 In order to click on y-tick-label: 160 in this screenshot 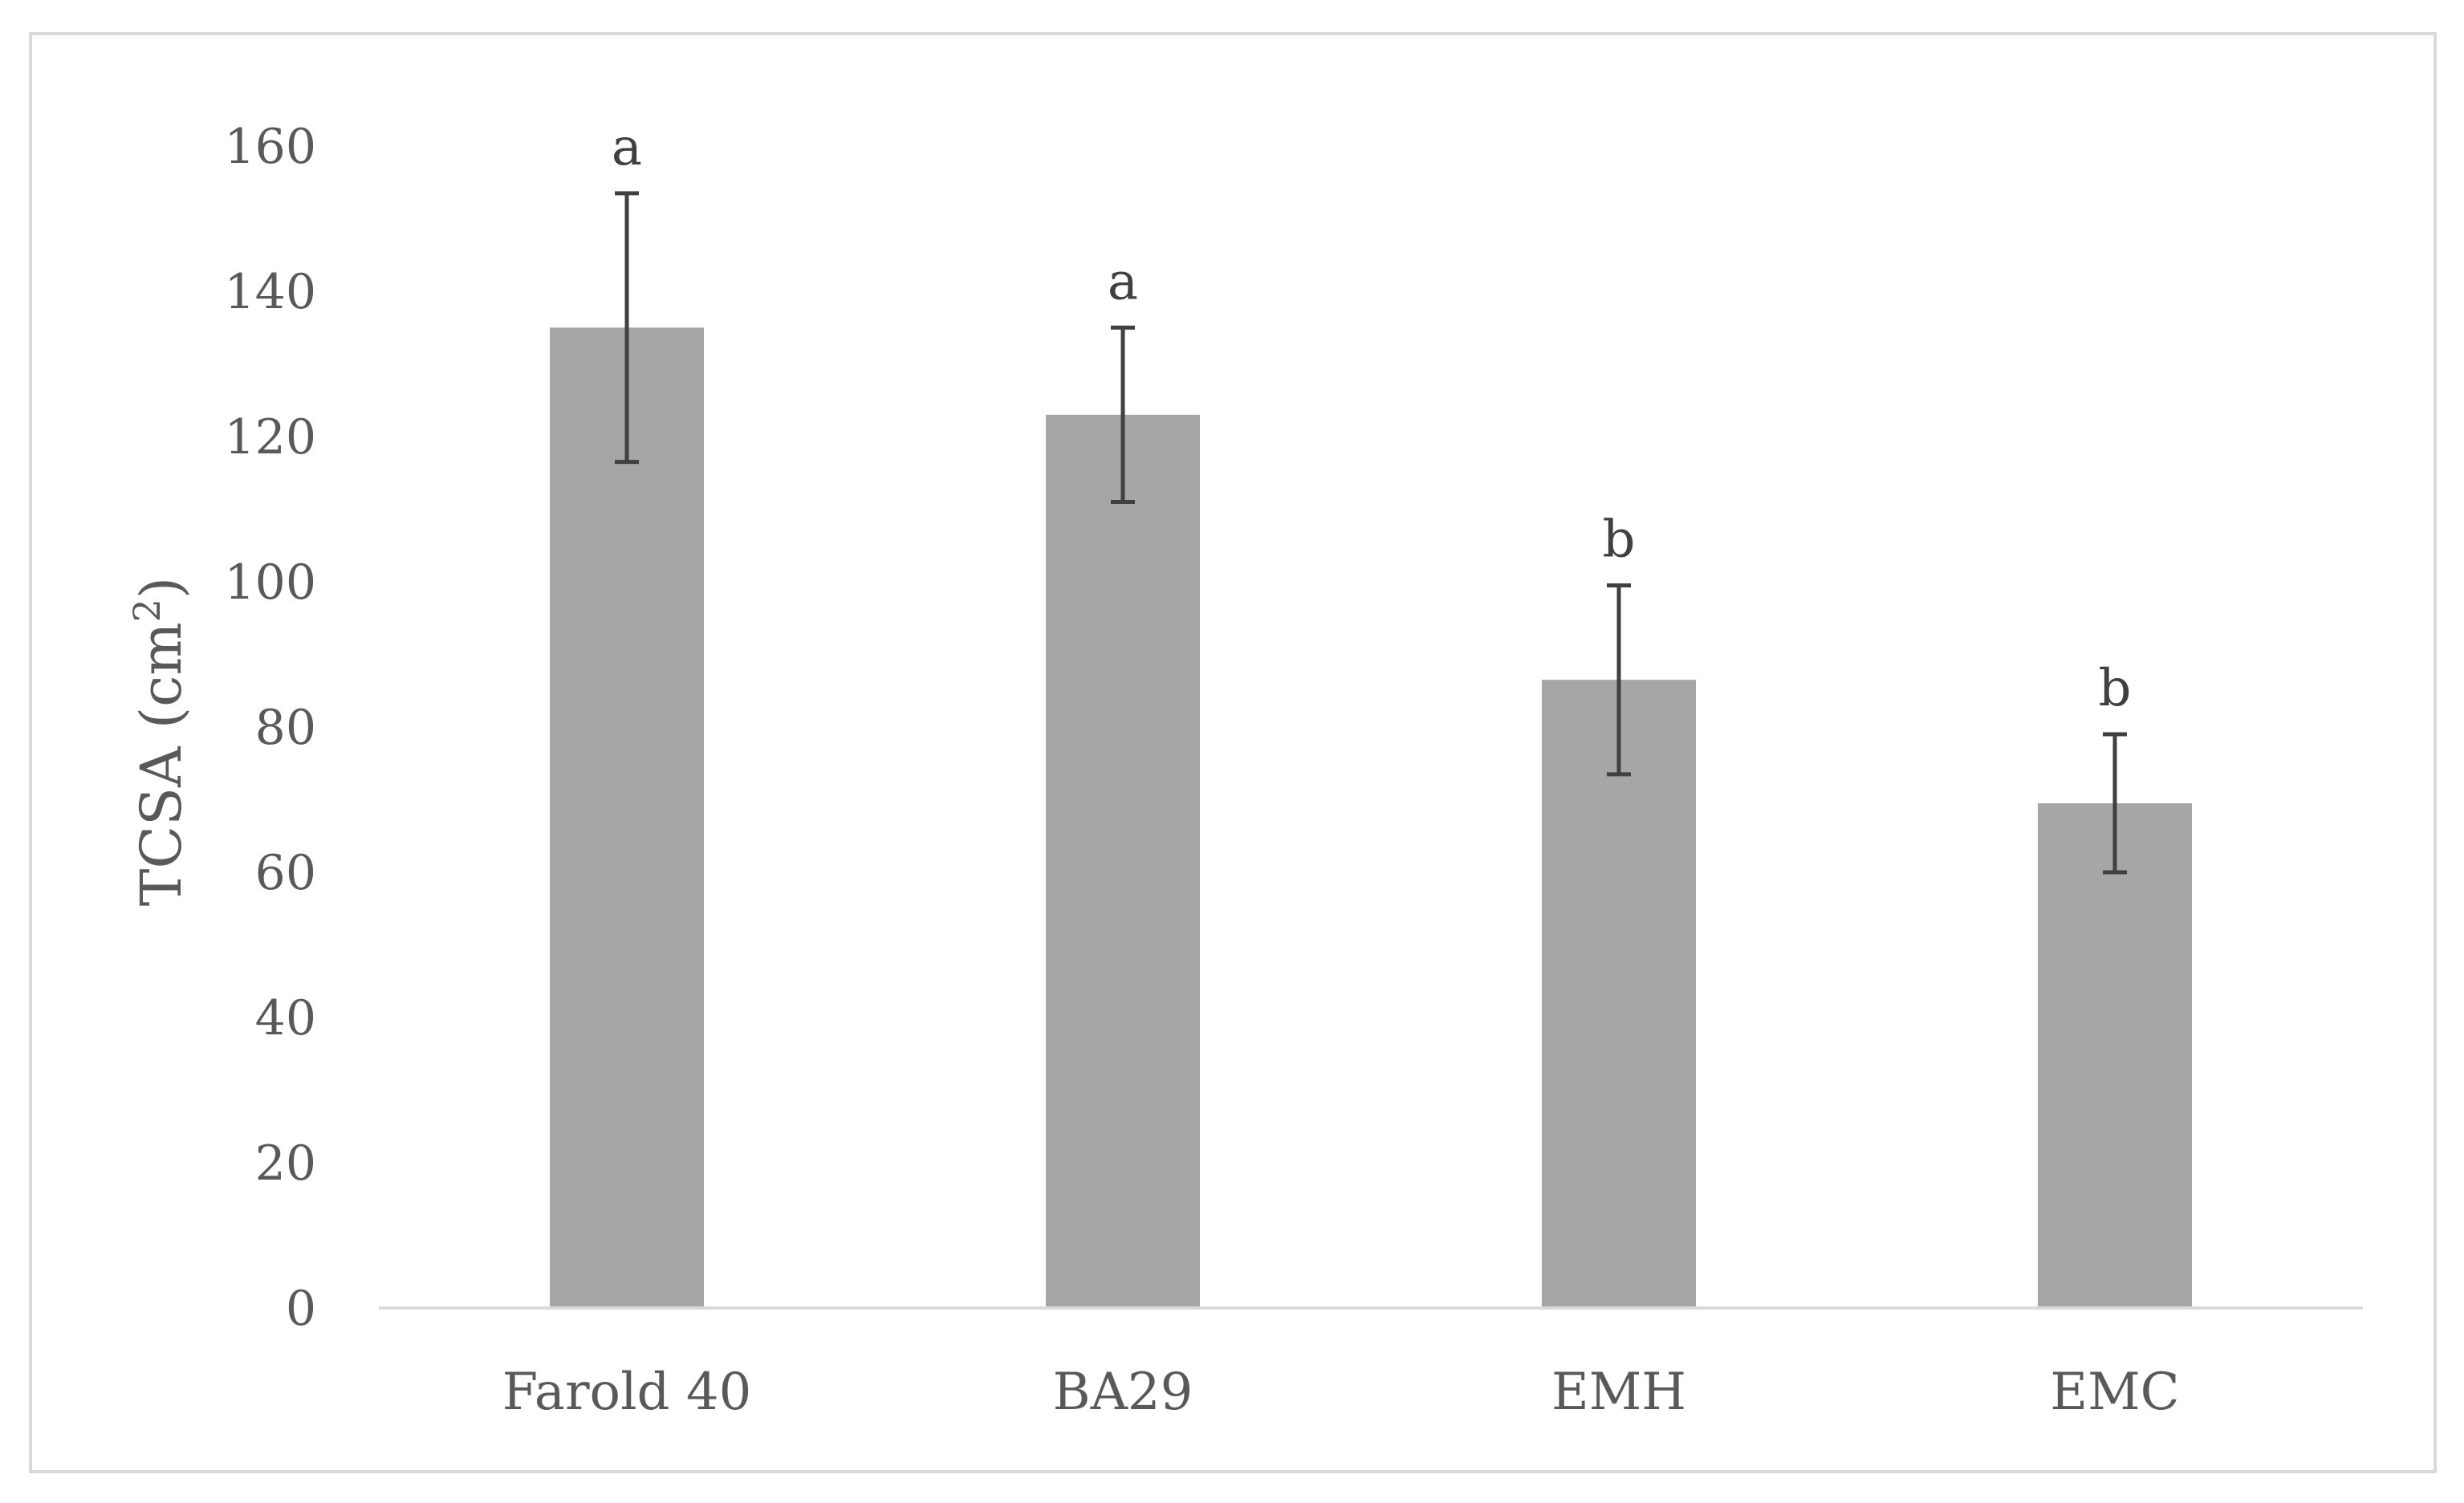, I will do `click(270, 147)`.